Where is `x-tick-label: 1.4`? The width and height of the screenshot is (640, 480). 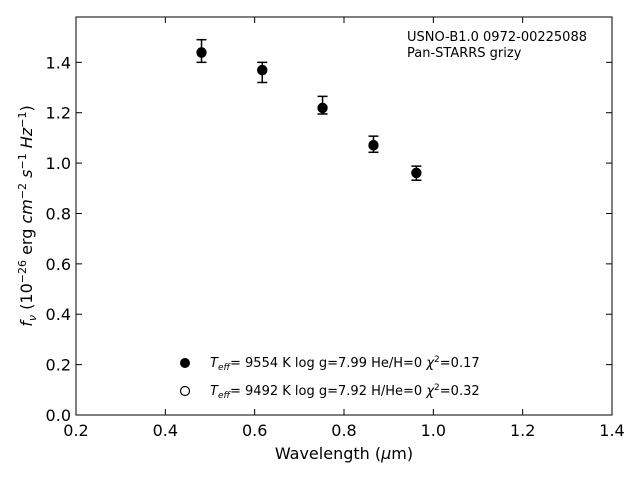 x-tick-label: 1.4 is located at coordinates (611, 430).